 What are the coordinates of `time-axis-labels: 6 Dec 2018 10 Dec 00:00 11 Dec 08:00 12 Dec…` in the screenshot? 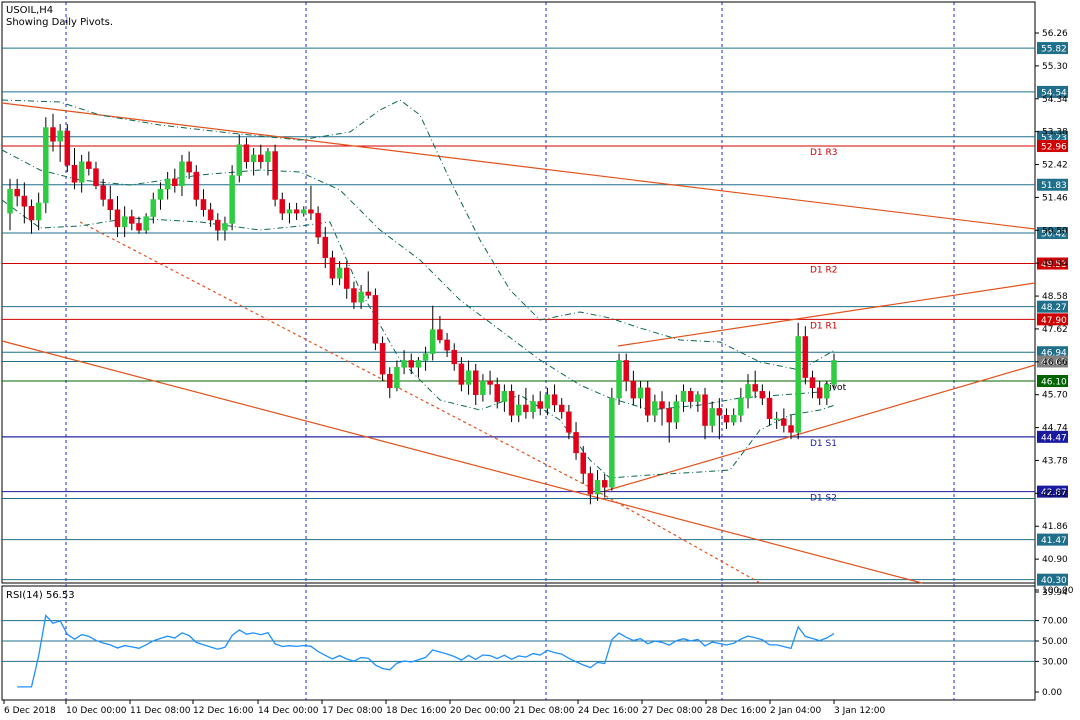 It's located at (444, 708).